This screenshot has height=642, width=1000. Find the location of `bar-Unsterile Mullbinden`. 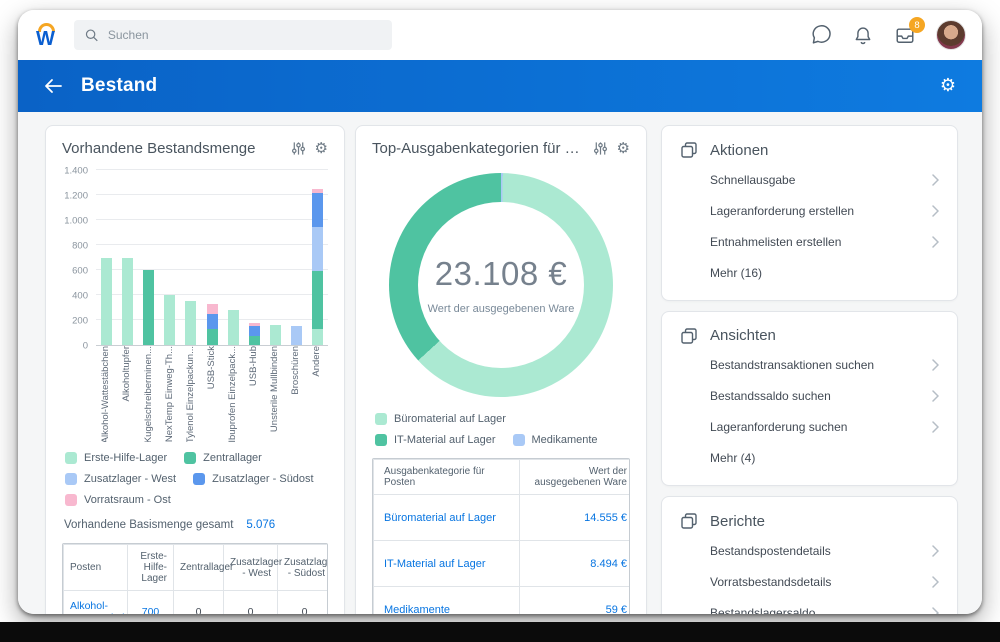

bar-Unsterile Mullbinden is located at coordinates (275, 335).